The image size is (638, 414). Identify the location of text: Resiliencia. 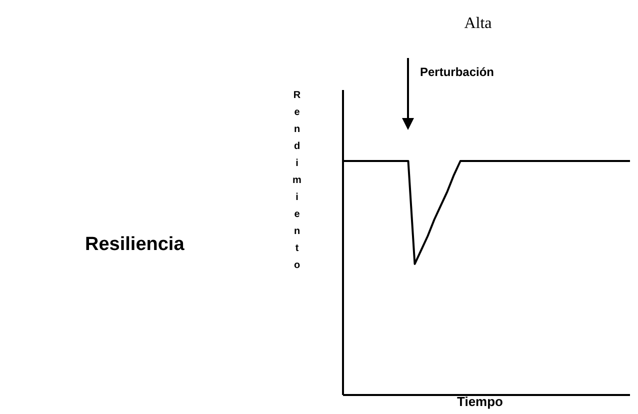
(135, 244).